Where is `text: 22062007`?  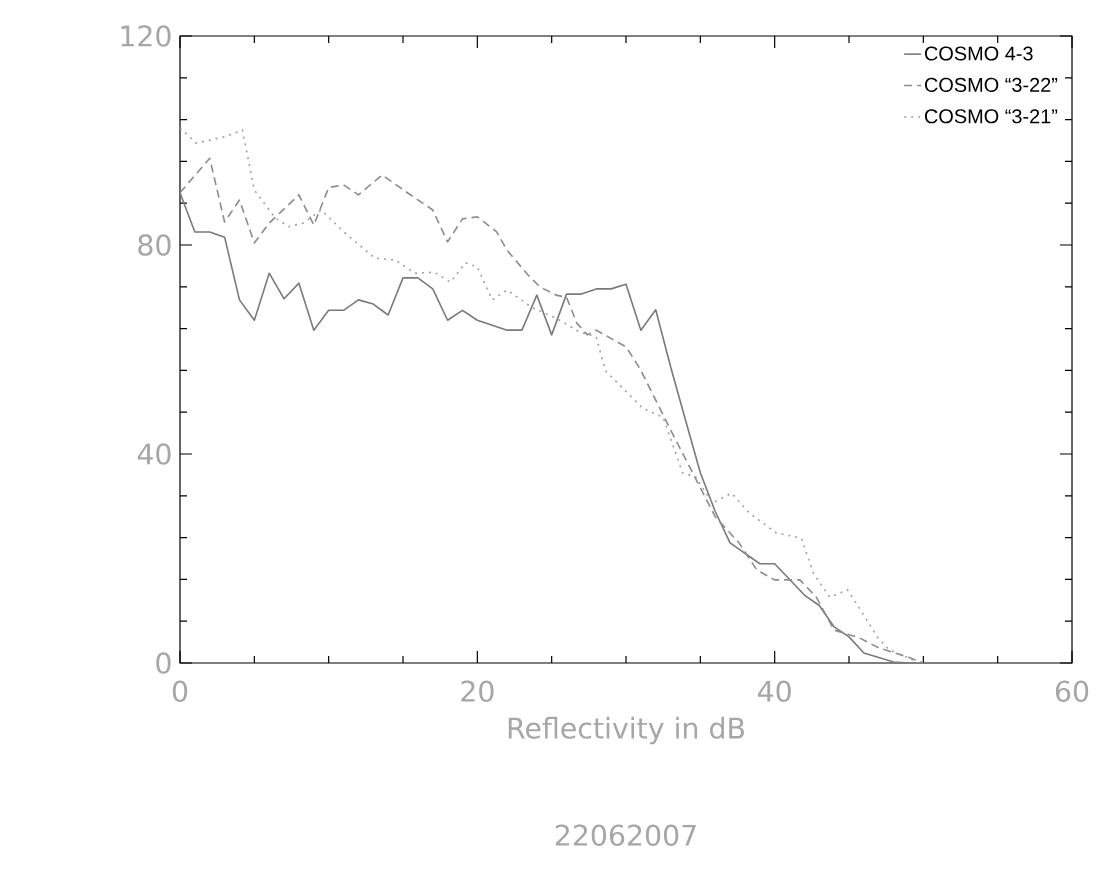
text: 22062007 is located at coordinates (625, 835).